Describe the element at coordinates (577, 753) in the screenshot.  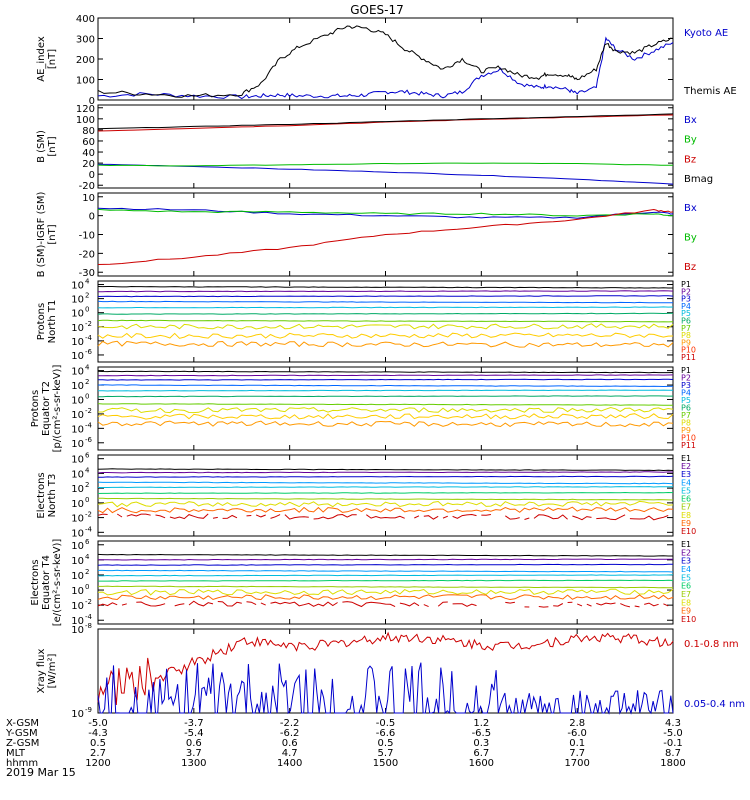
I see `axis-row-value: 7.7` at that location.